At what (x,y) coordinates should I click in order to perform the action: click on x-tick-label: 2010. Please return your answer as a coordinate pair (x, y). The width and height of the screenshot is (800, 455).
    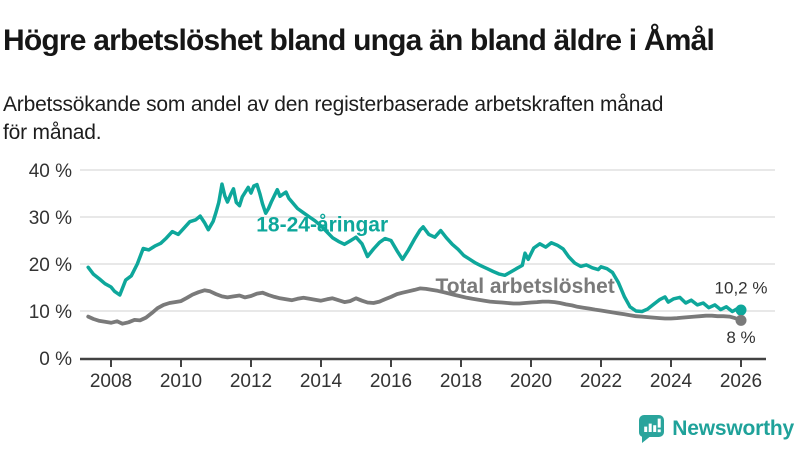
    Looking at the image, I should click on (181, 381).